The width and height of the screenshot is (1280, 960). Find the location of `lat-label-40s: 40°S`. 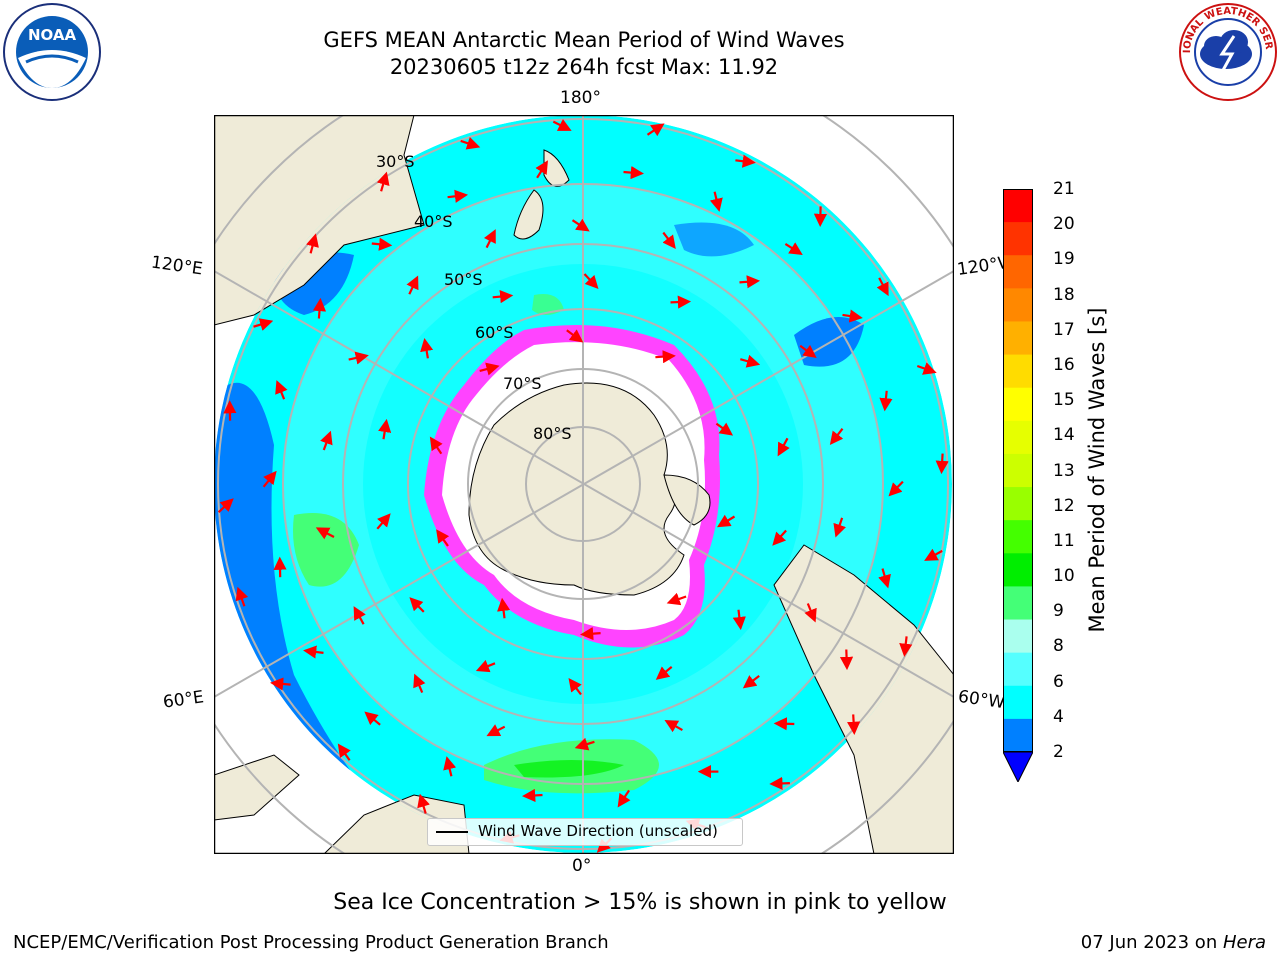

lat-label-40s: 40°S is located at coordinates (433, 221).